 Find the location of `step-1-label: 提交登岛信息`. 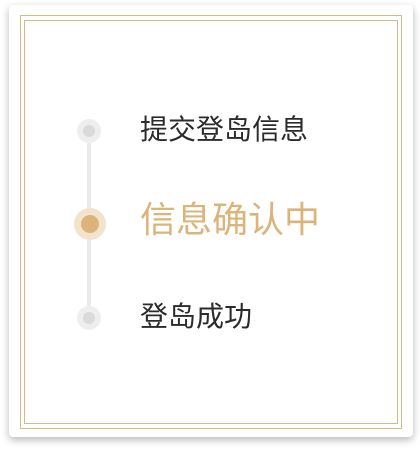

step-1-label: 提交登岛信息 is located at coordinates (224, 129).